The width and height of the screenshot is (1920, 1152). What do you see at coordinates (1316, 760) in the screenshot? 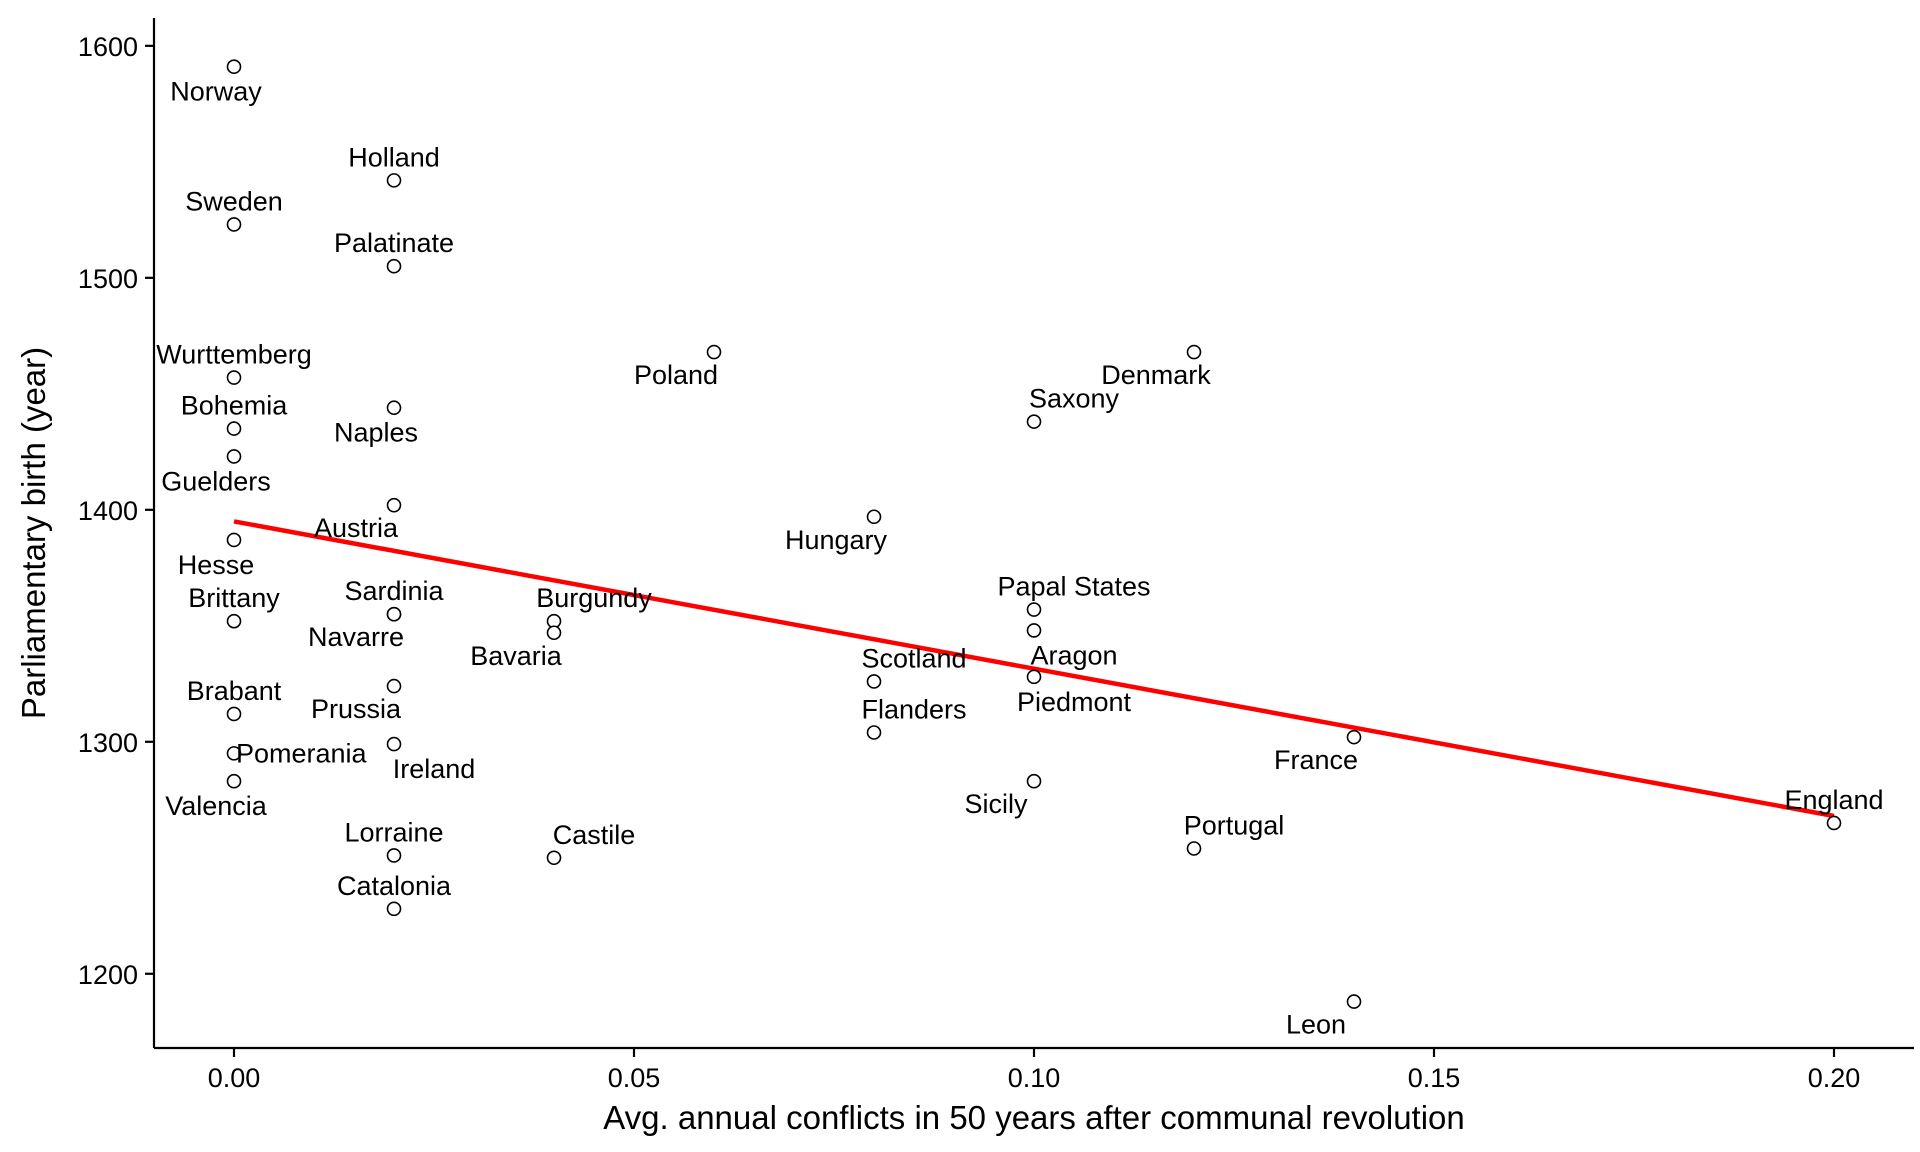
I see `point-label: France` at bounding box center [1316, 760].